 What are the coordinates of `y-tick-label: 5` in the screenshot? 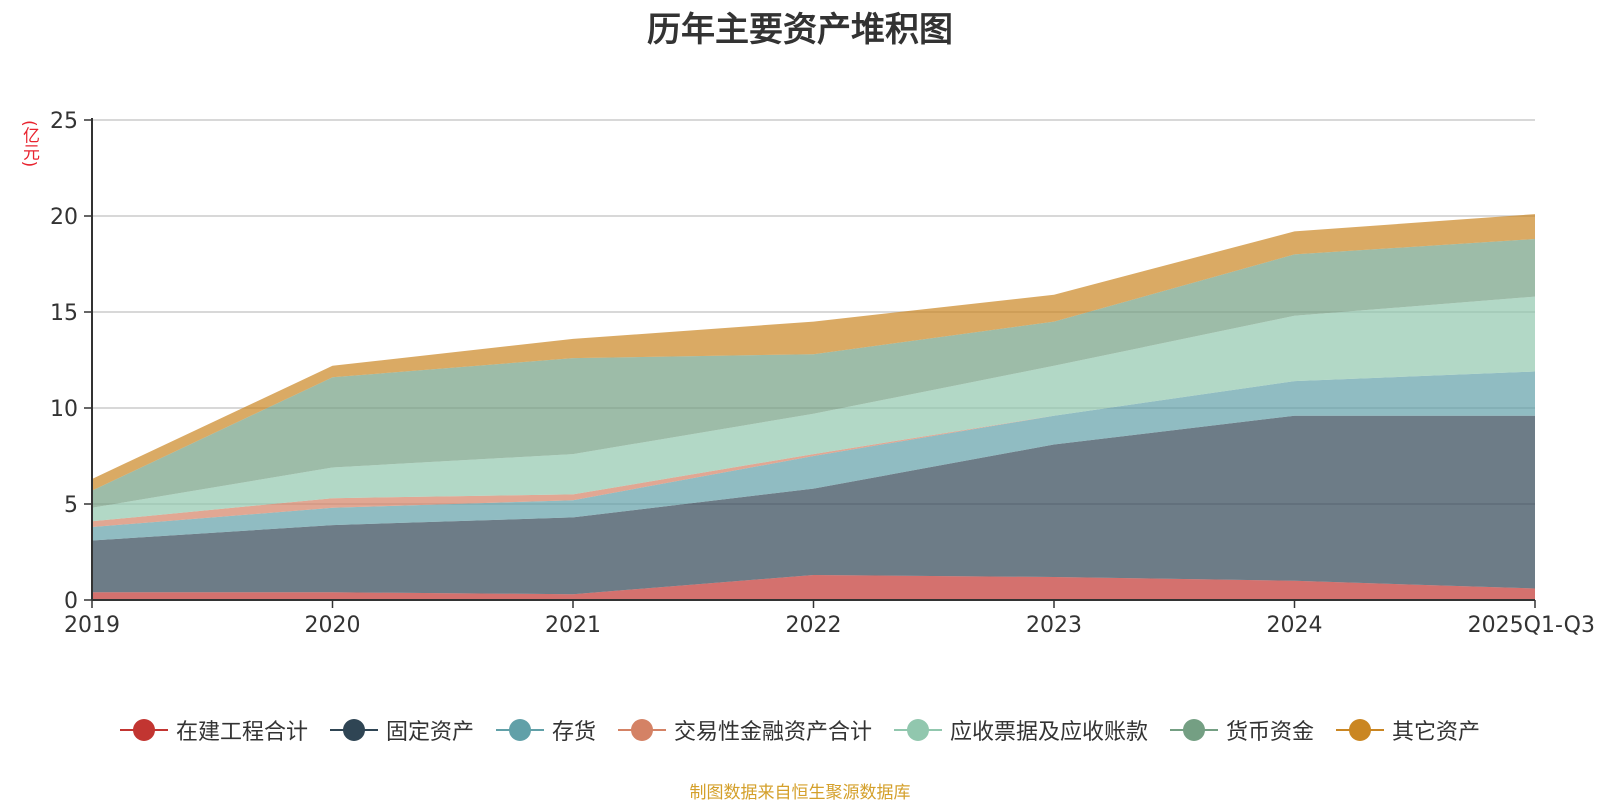 It's located at (71, 505).